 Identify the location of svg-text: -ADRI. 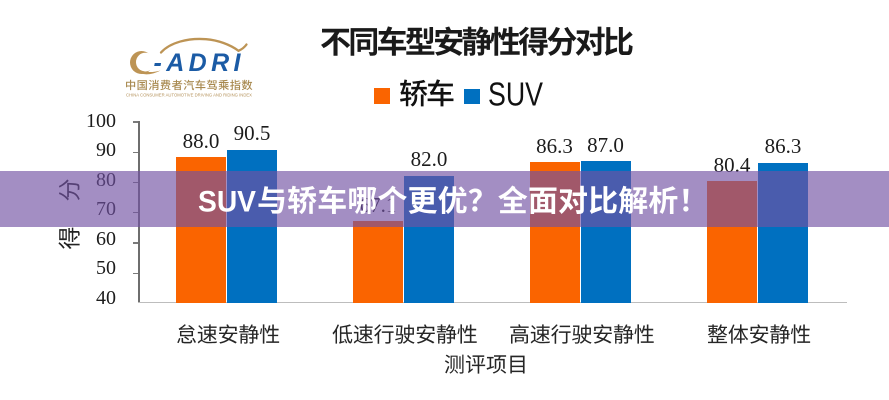
(198, 63).